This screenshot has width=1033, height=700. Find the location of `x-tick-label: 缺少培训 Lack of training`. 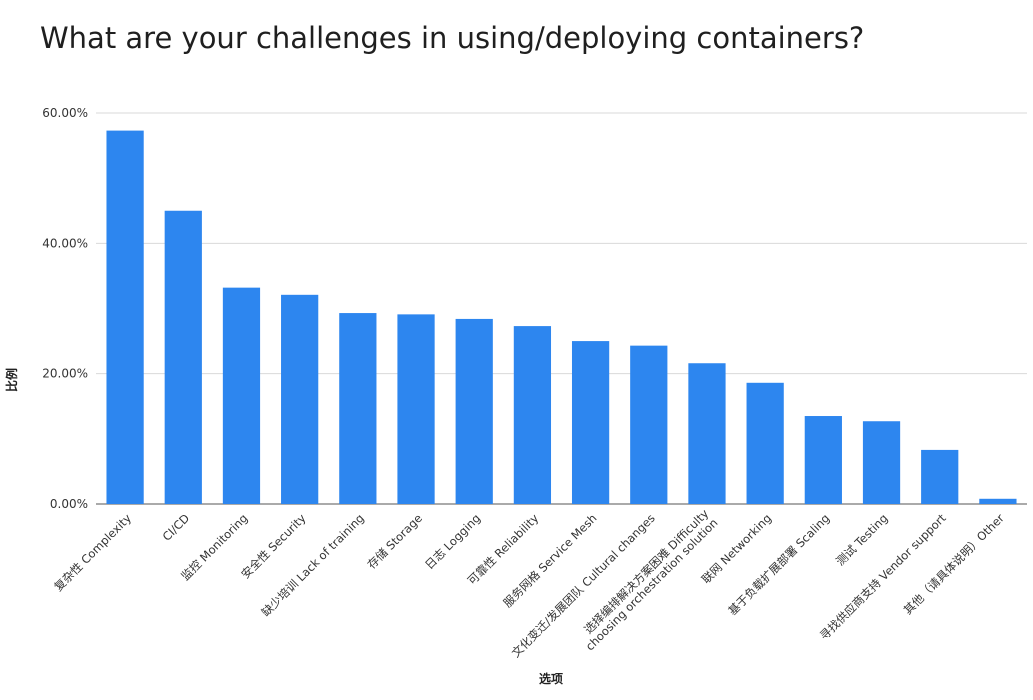

x-tick-label: 缺少培训 Lack of training is located at coordinates (313, 565).